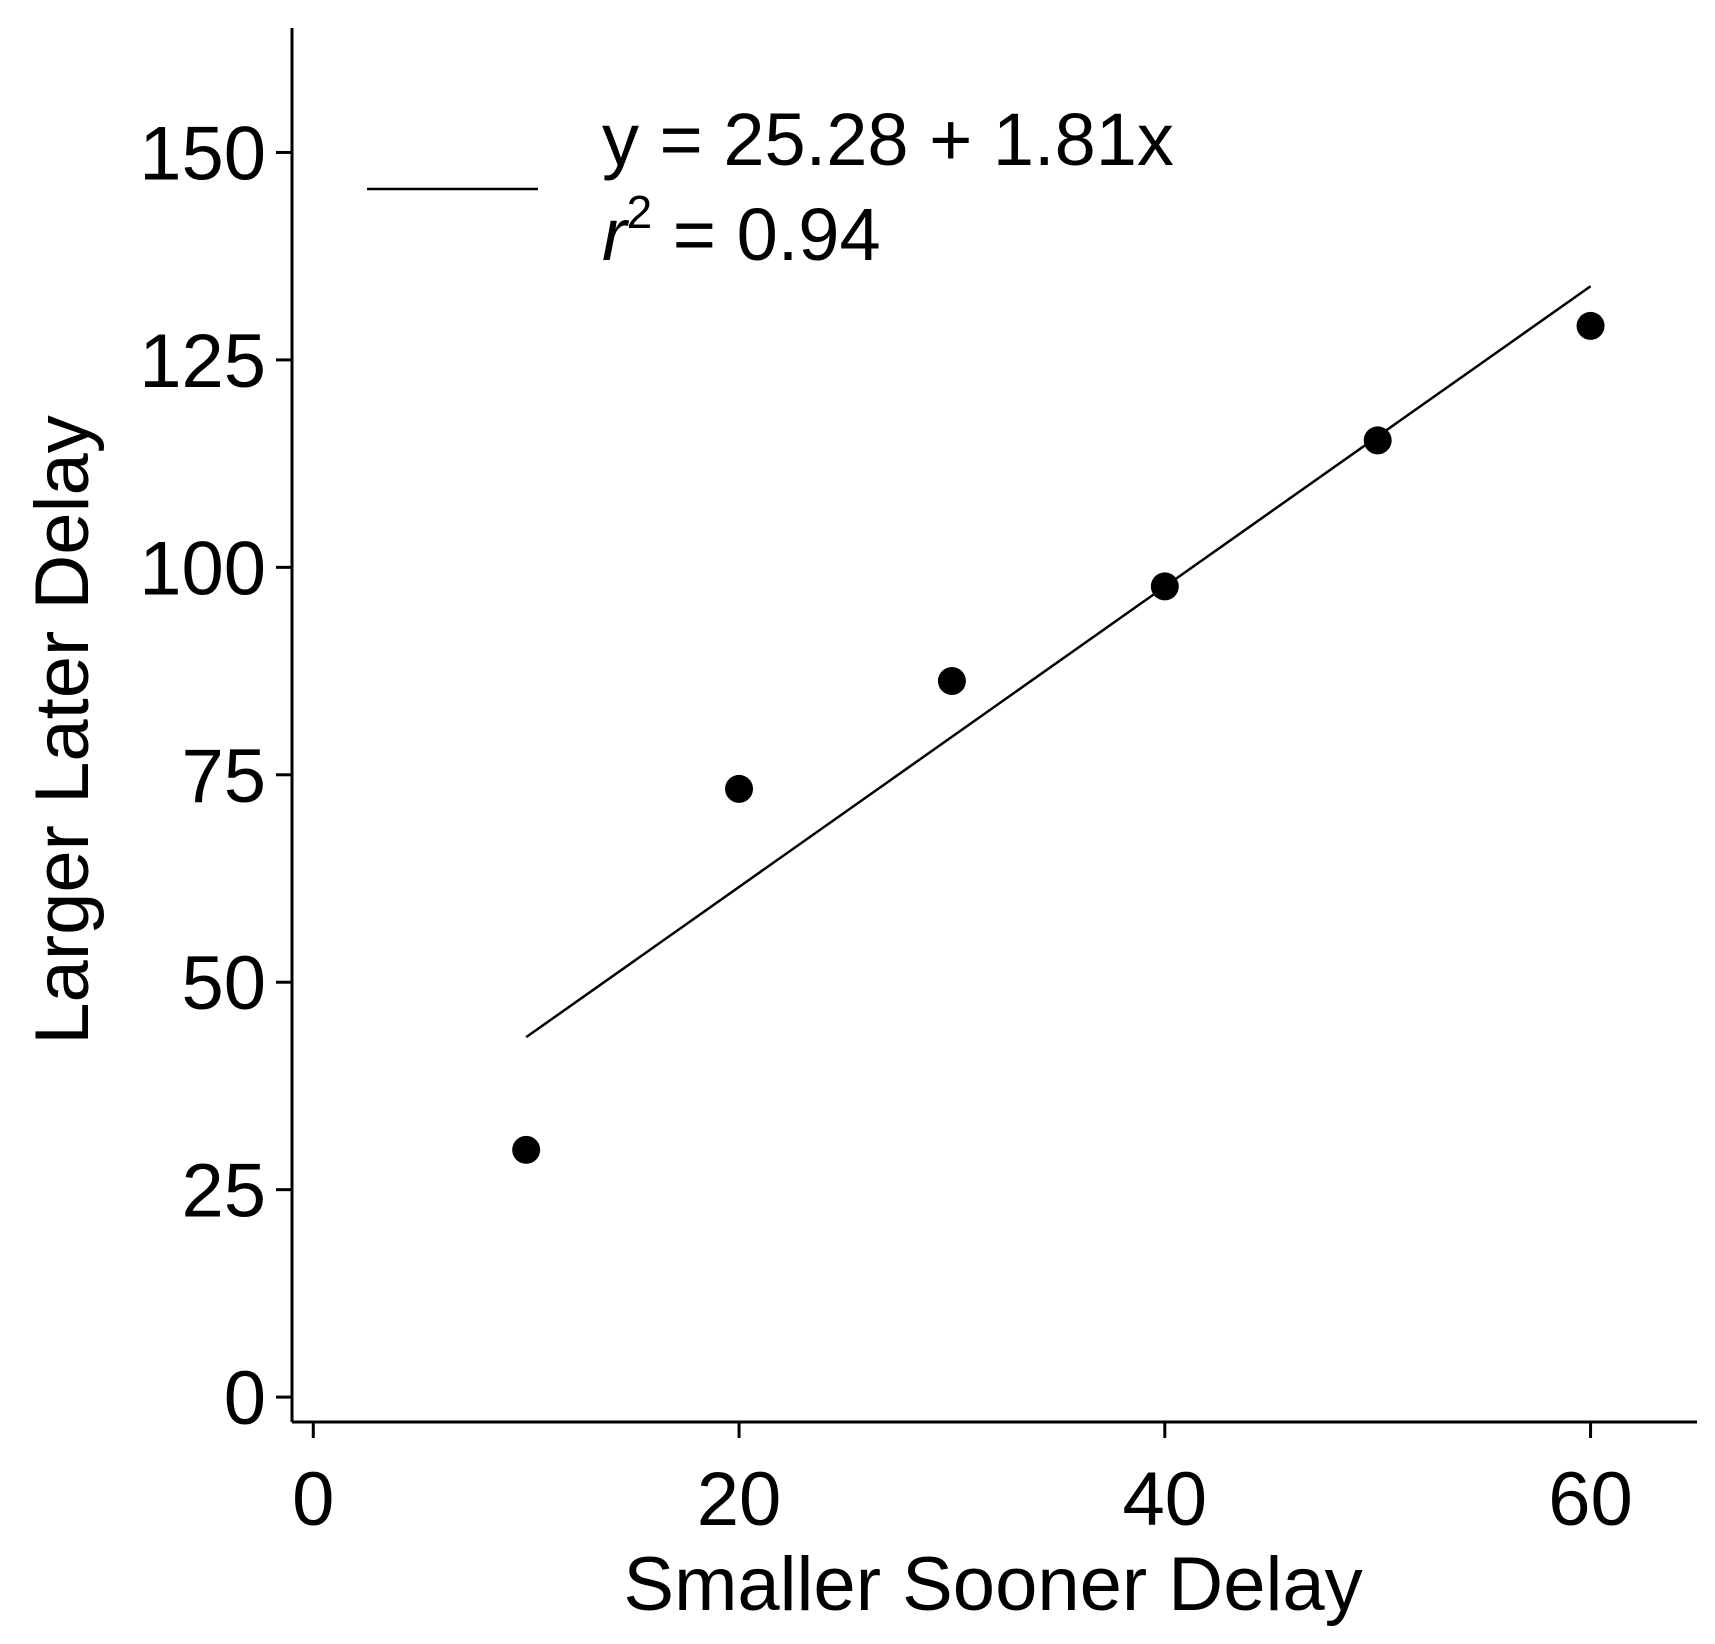  What do you see at coordinates (992, 1584) in the screenshot?
I see `x-axis-label: Smaller Sooner Delay` at bounding box center [992, 1584].